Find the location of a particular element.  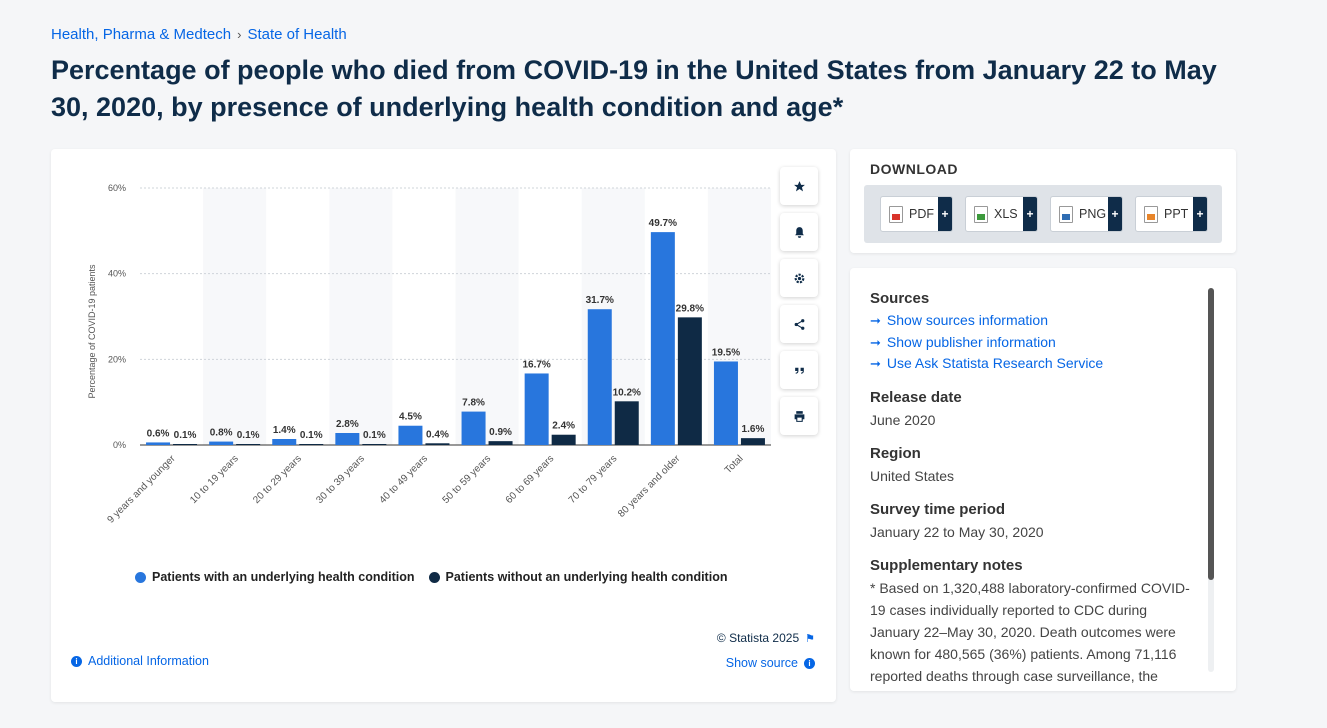

download-ppt-button: PPT + is located at coordinates (1171, 214).